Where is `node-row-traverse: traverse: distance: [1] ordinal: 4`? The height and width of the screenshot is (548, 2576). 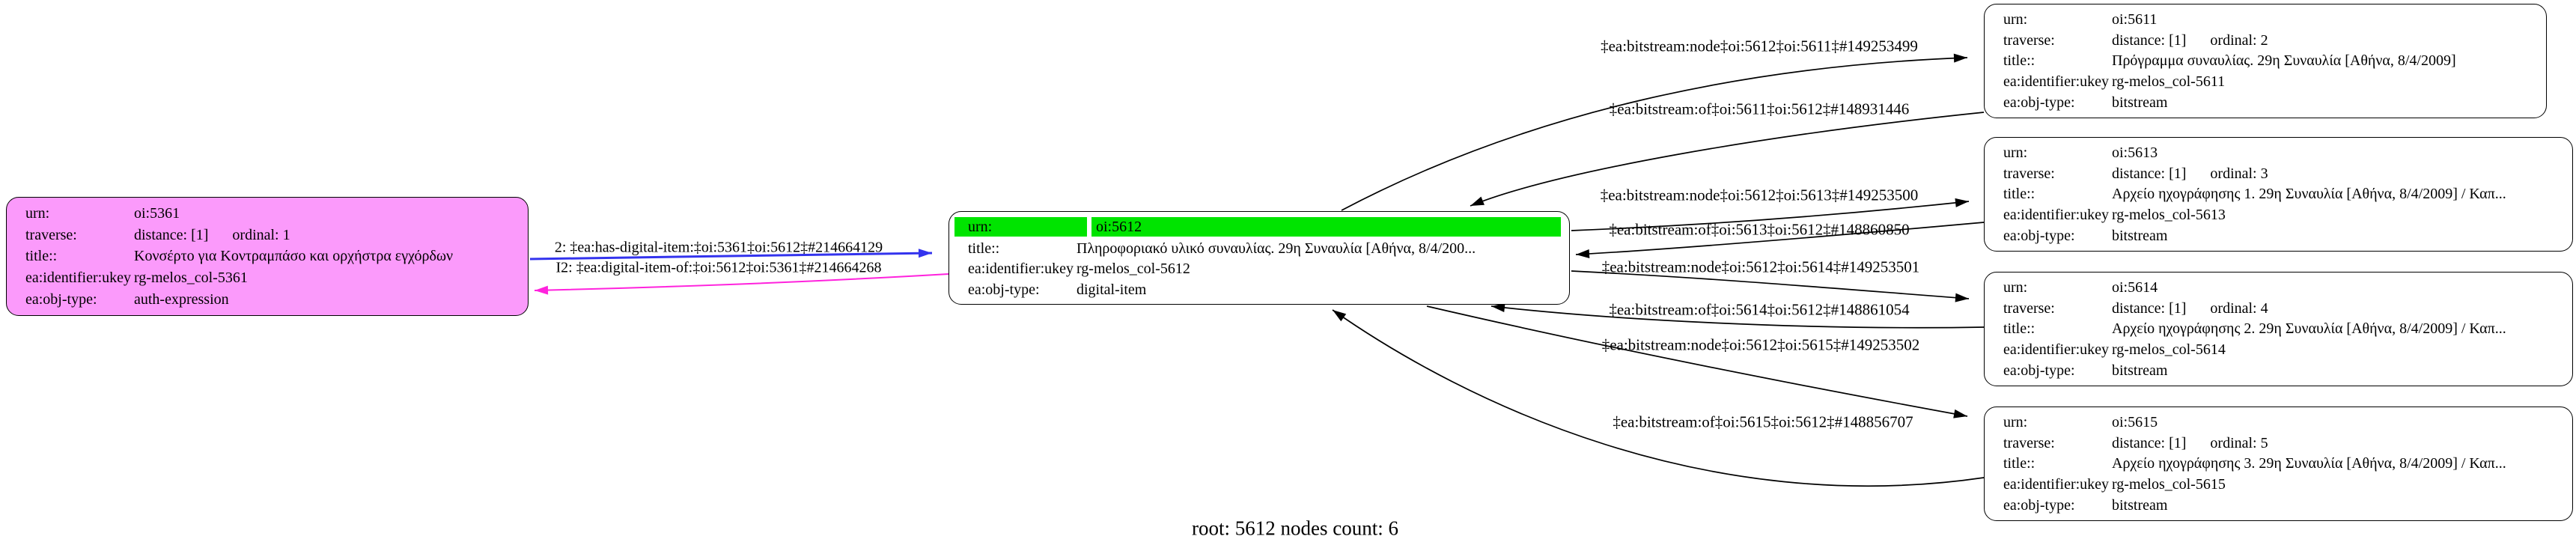
node-row-traverse: traverse: distance: [1] ordinal: 4 is located at coordinates (2278, 308).